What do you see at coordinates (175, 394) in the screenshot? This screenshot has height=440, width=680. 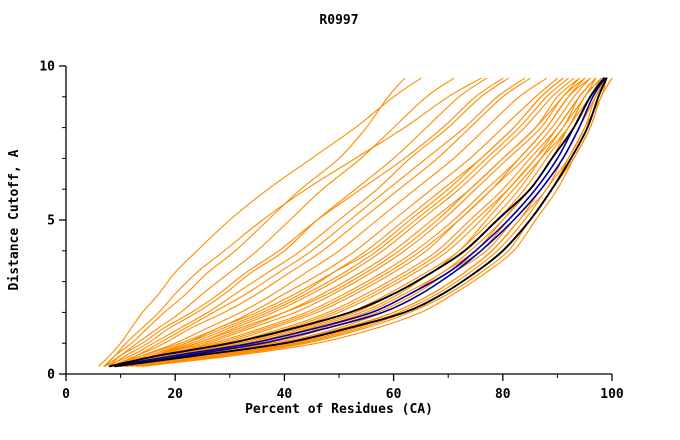 I see `x-tick-label: 20` at bounding box center [175, 394].